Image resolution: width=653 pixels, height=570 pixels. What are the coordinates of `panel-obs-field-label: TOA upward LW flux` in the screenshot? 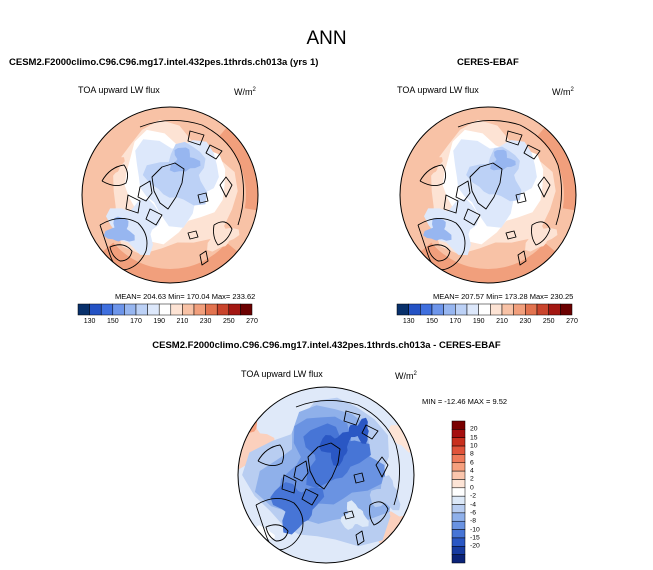 It's located at (438, 90).